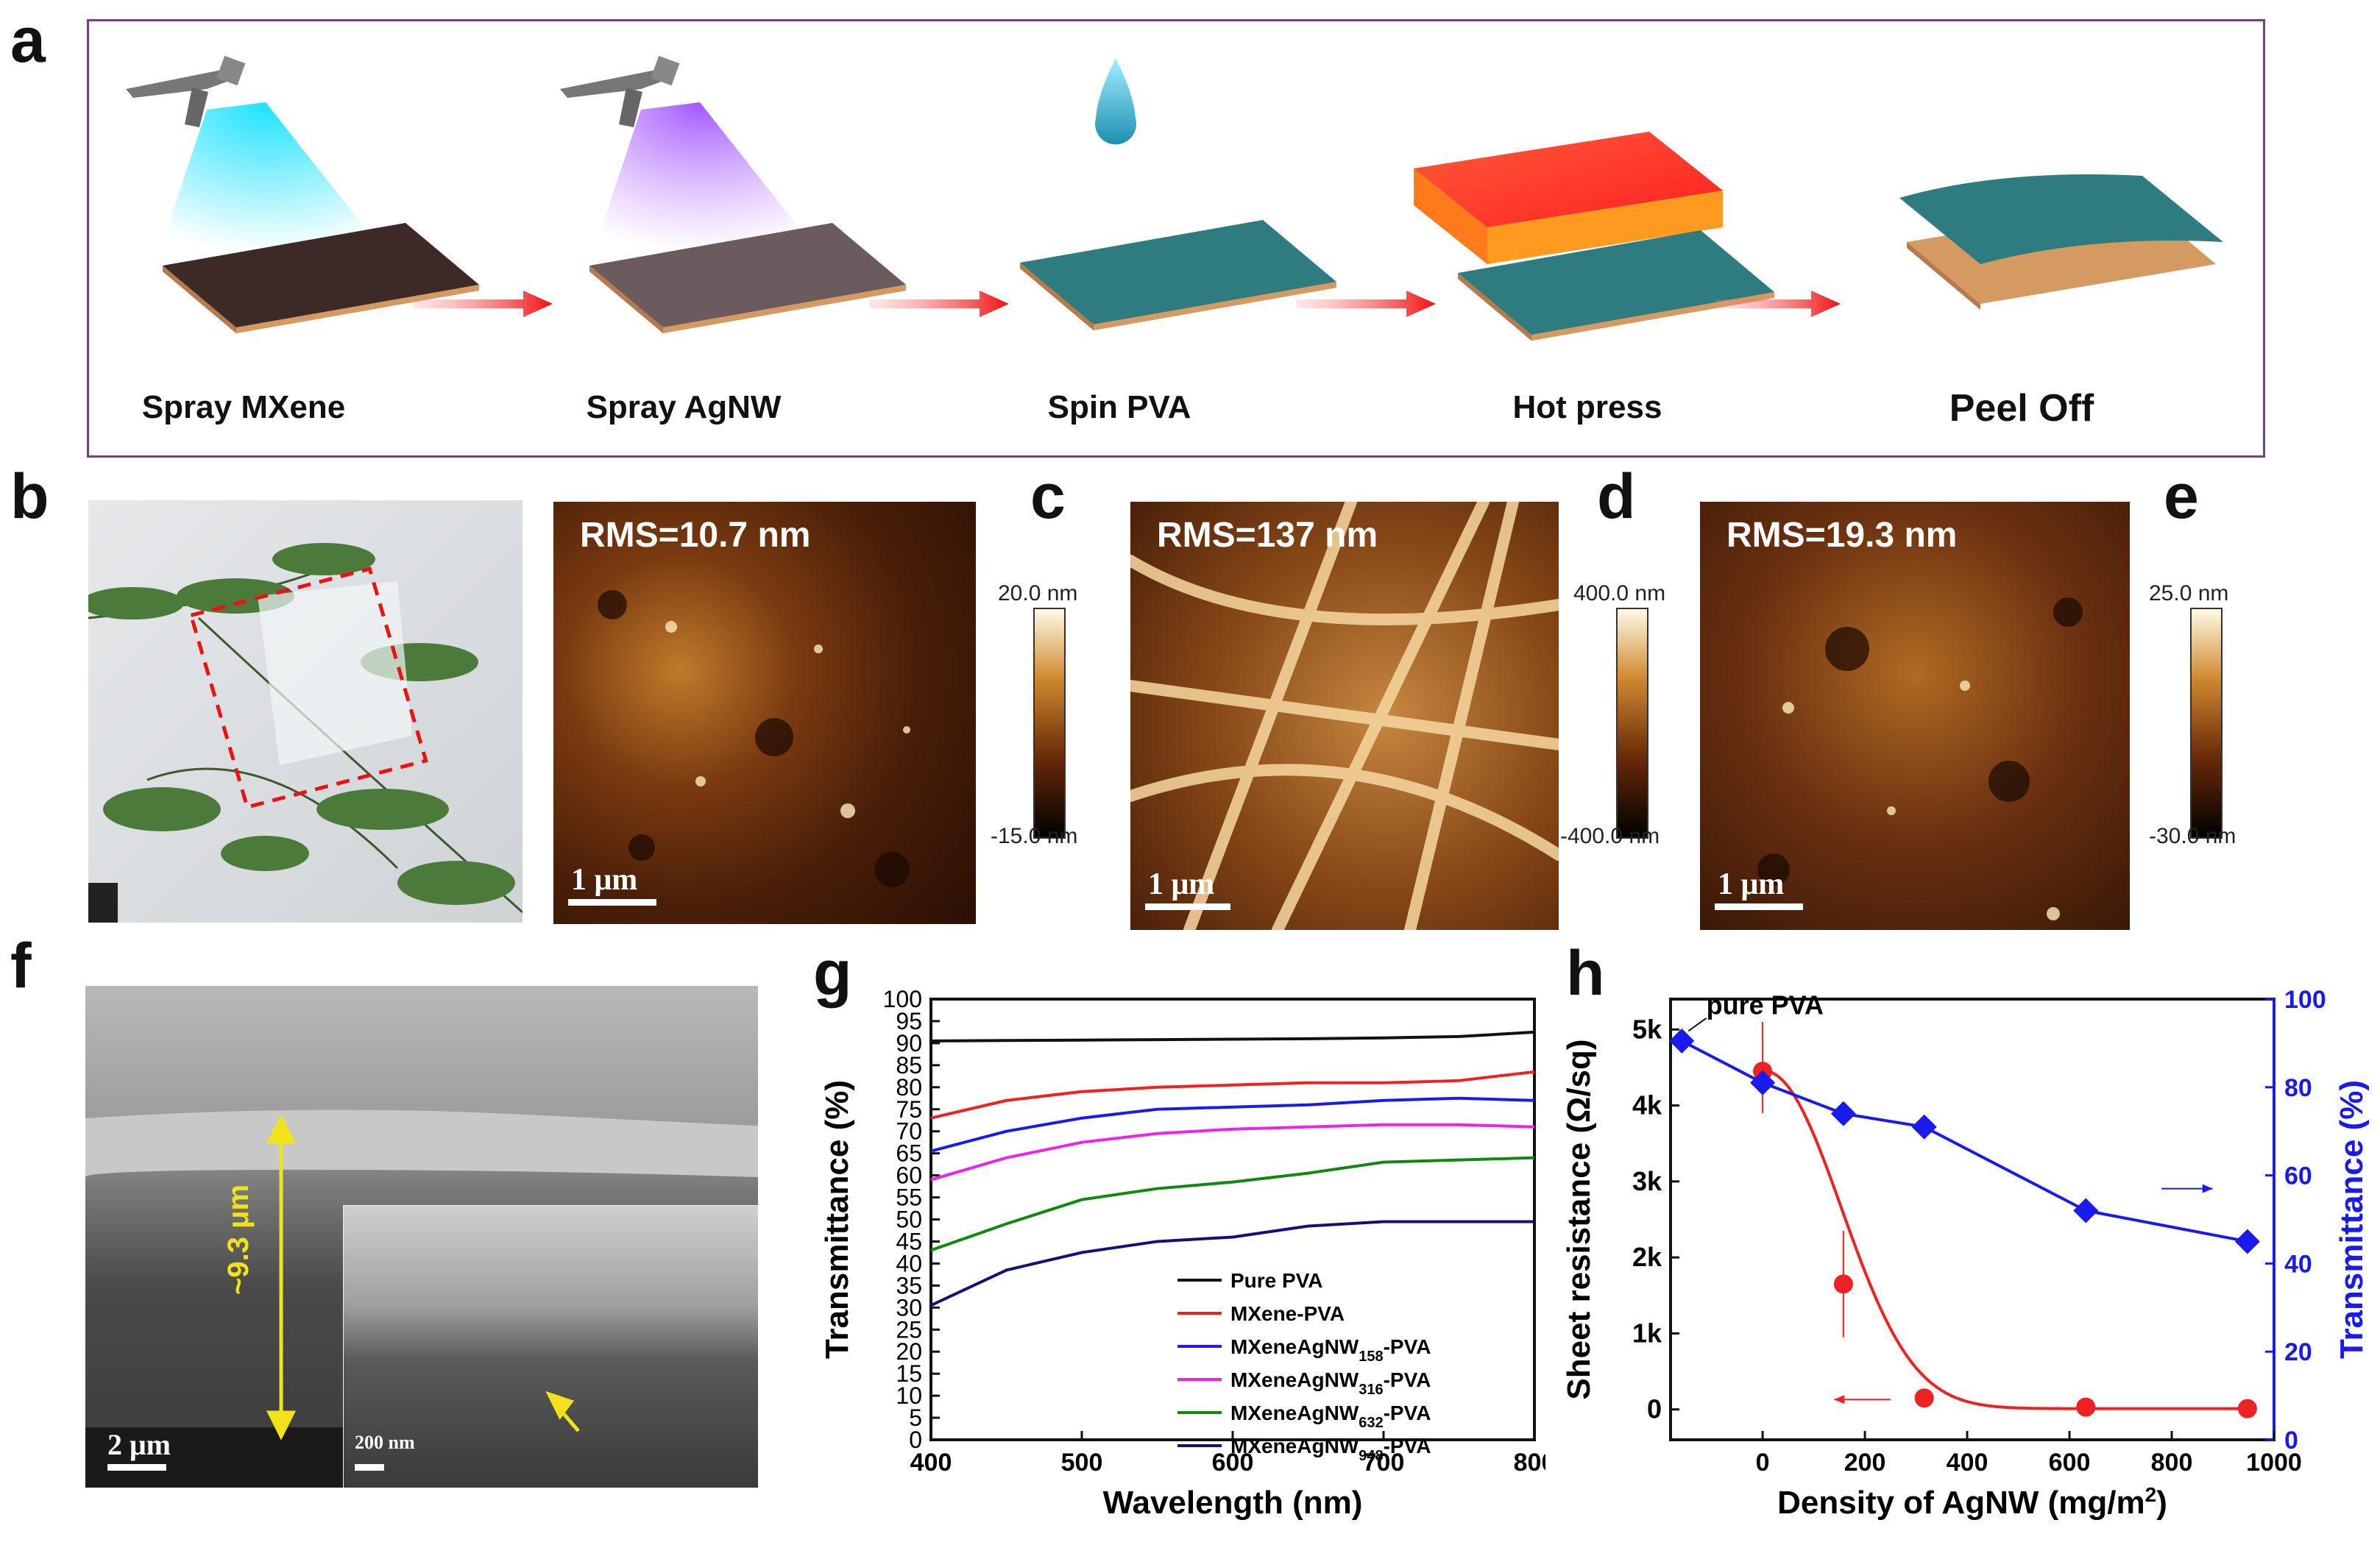  Describe the element at coordinates (1330, 1450) in the screenshot. I see `legend-entry: MXeneAgNW948-PVA` at that location.